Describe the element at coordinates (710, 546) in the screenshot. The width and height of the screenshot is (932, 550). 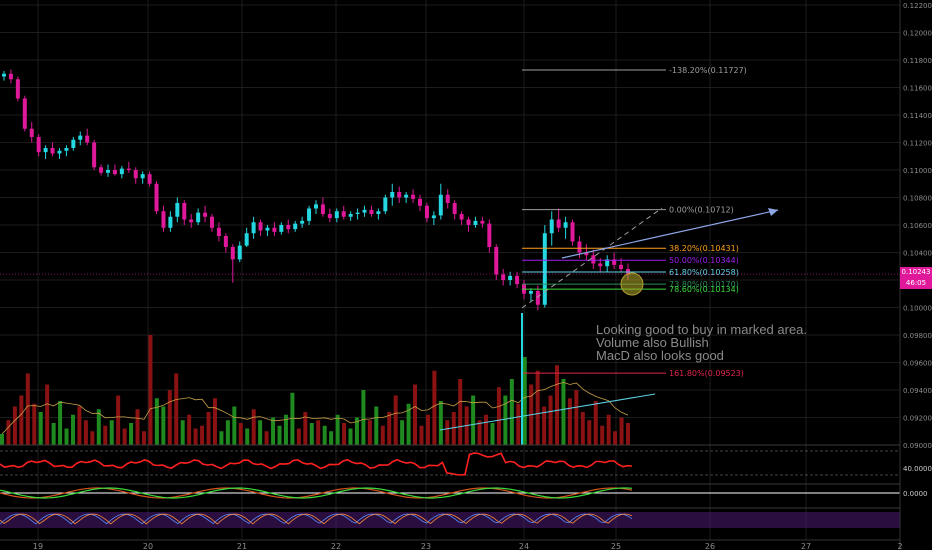
I see `x-tick-label: 26` at that location.